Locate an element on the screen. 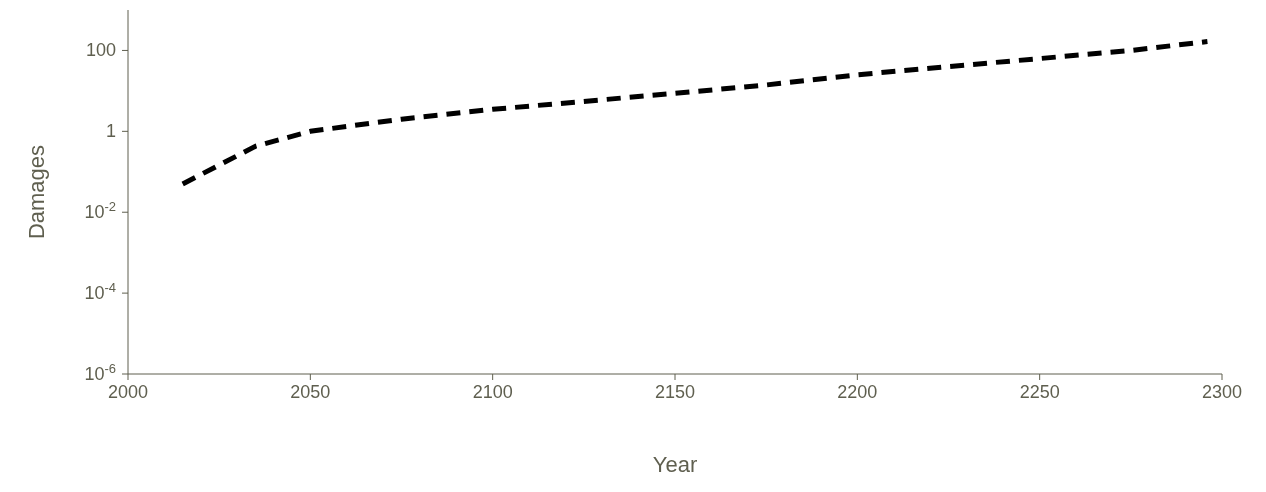 This screenshot has width=1266, height=492. y-tick-label: 10$^{-4}$ is located at coordinates (100, 291).